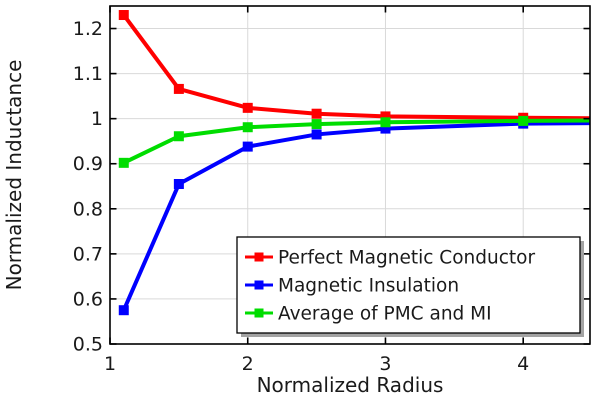 This screenshot has width=600, height=400. What do you see at coordinates (88, 29) in the screenshot?
I see `y-tick-label: 1.2` at bounding box center [88, 29].